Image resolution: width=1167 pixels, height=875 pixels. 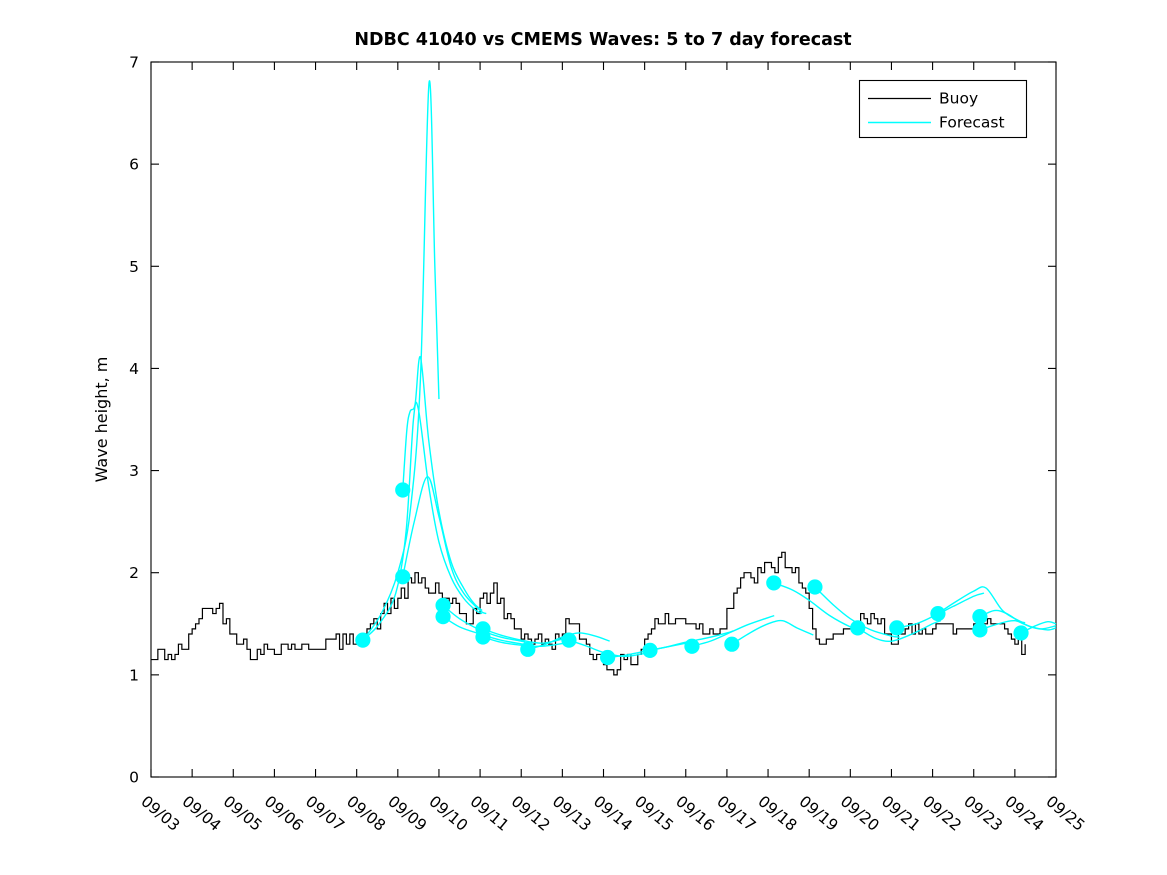 What do you see at coordinates (366, 813) in the screenshot?
I see `x-tick-label: 09/08` at bounding box center [366, 813].